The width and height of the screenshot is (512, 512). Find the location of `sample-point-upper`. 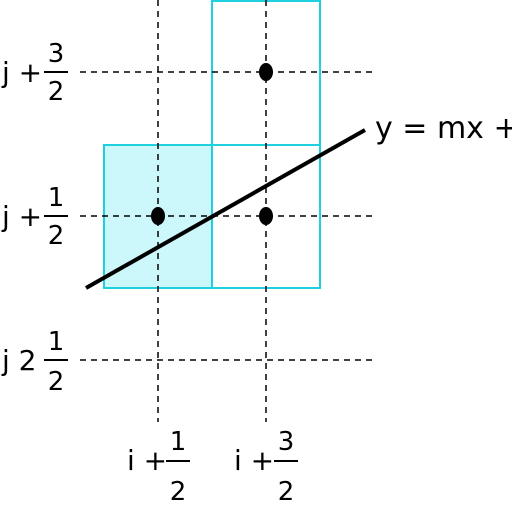

sample-point-upper is located at coordinates (266, 72).